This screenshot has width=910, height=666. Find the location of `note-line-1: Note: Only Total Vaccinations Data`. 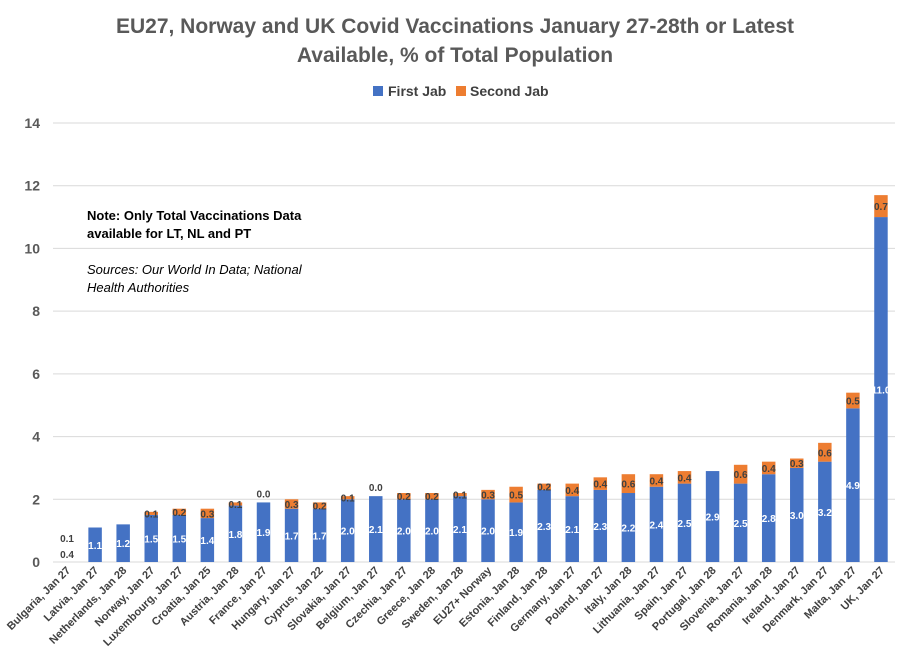

note-line-1: Note: Only Total Vaccinations Data is located at coordinates (194, 215).